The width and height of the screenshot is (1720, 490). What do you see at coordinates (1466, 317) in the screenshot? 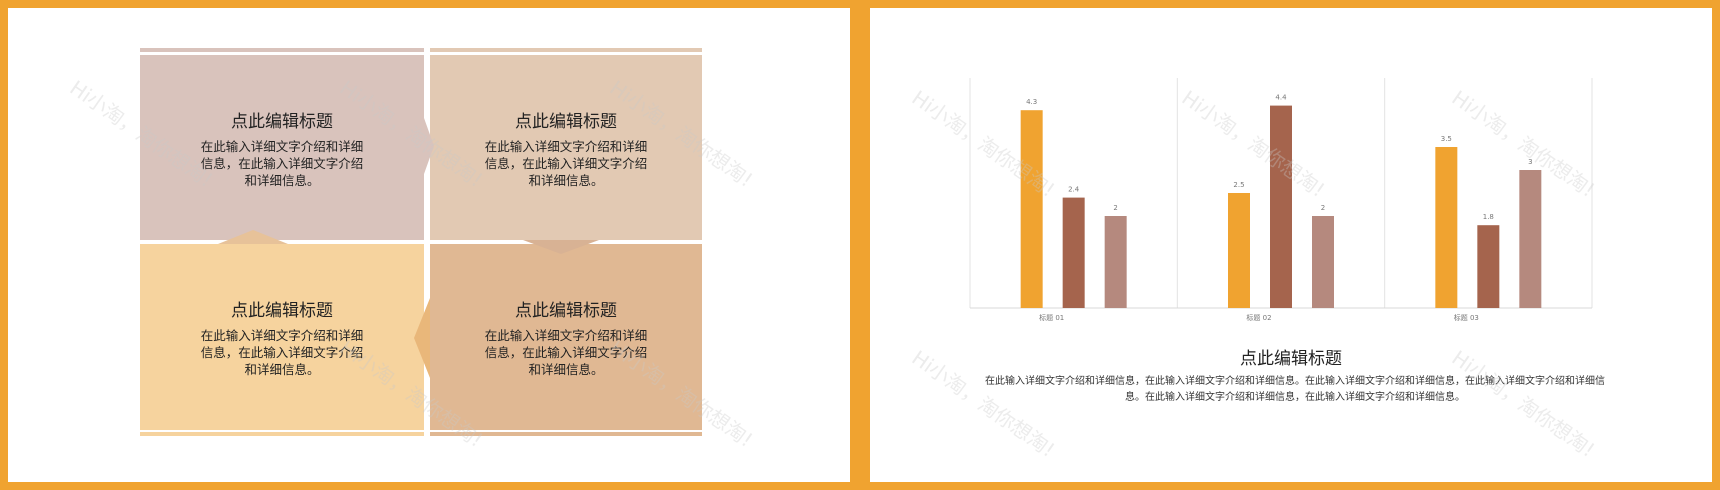
I see `category-label: 标题 03` at bounding box center [1466, 317].